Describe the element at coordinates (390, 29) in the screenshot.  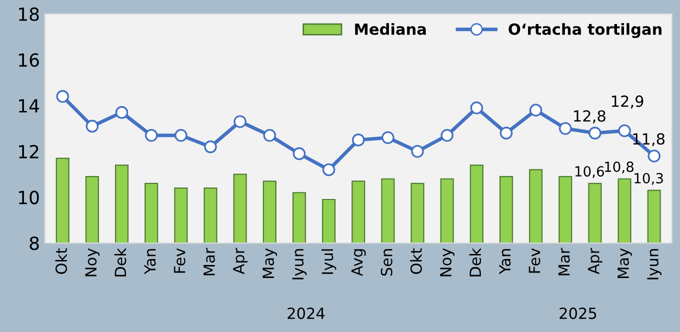
I see `legend-label: Mediana` at that location.